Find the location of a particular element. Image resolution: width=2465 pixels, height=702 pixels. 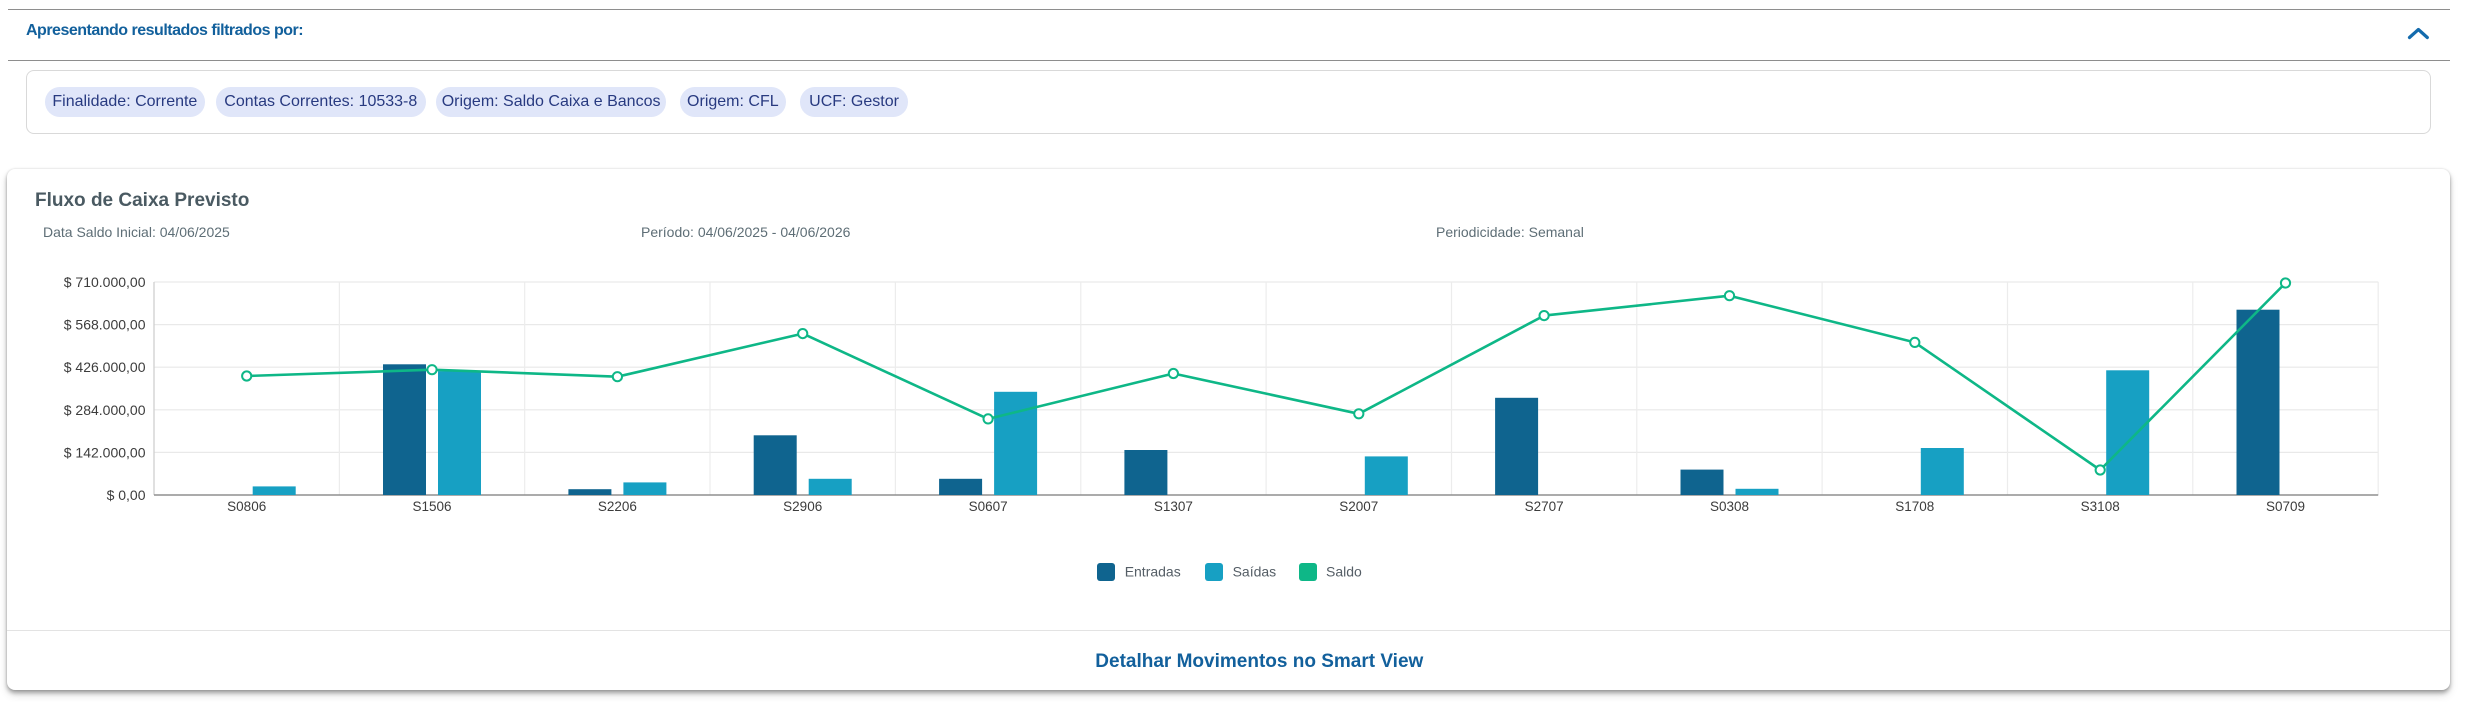

svg-text: $ 142.000,00 is located at coordinates (105, 452).